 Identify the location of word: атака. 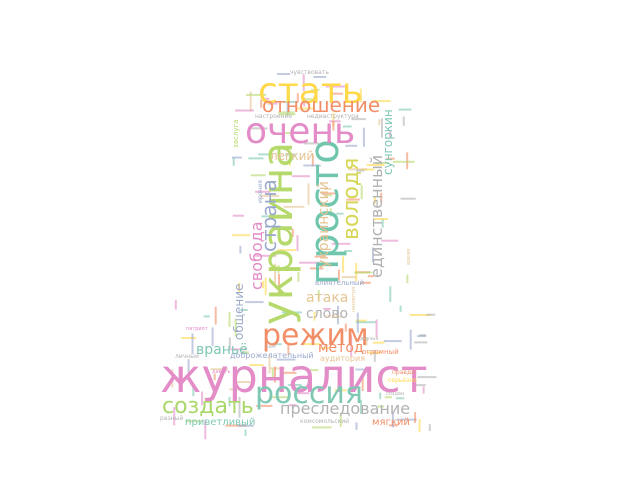
(327, 298).